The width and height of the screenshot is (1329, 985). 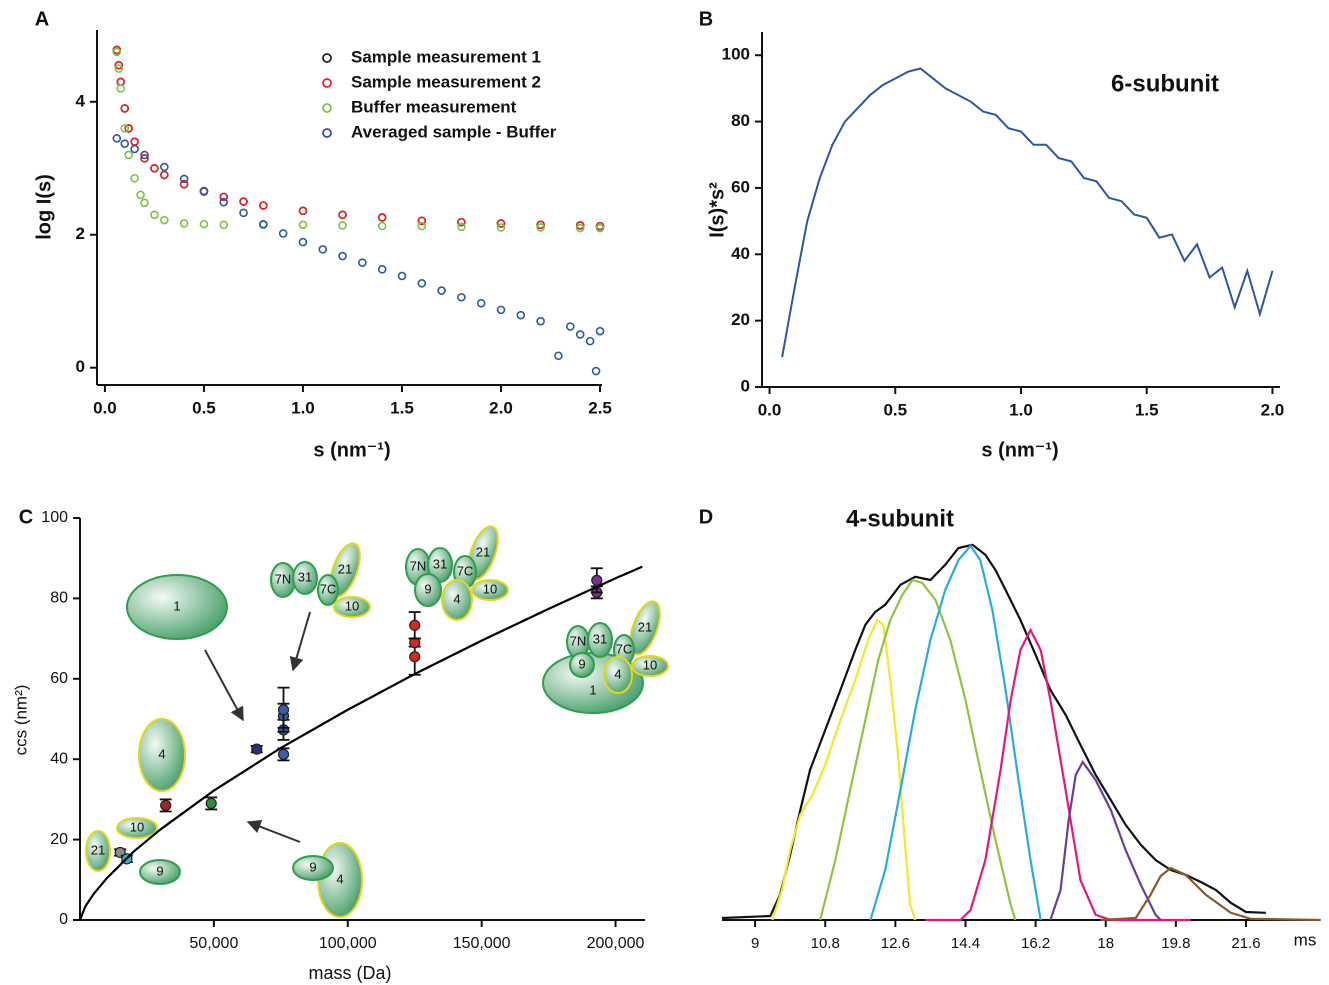 I want to click on x-tick-label: 18, so click(x=1105, y=943).